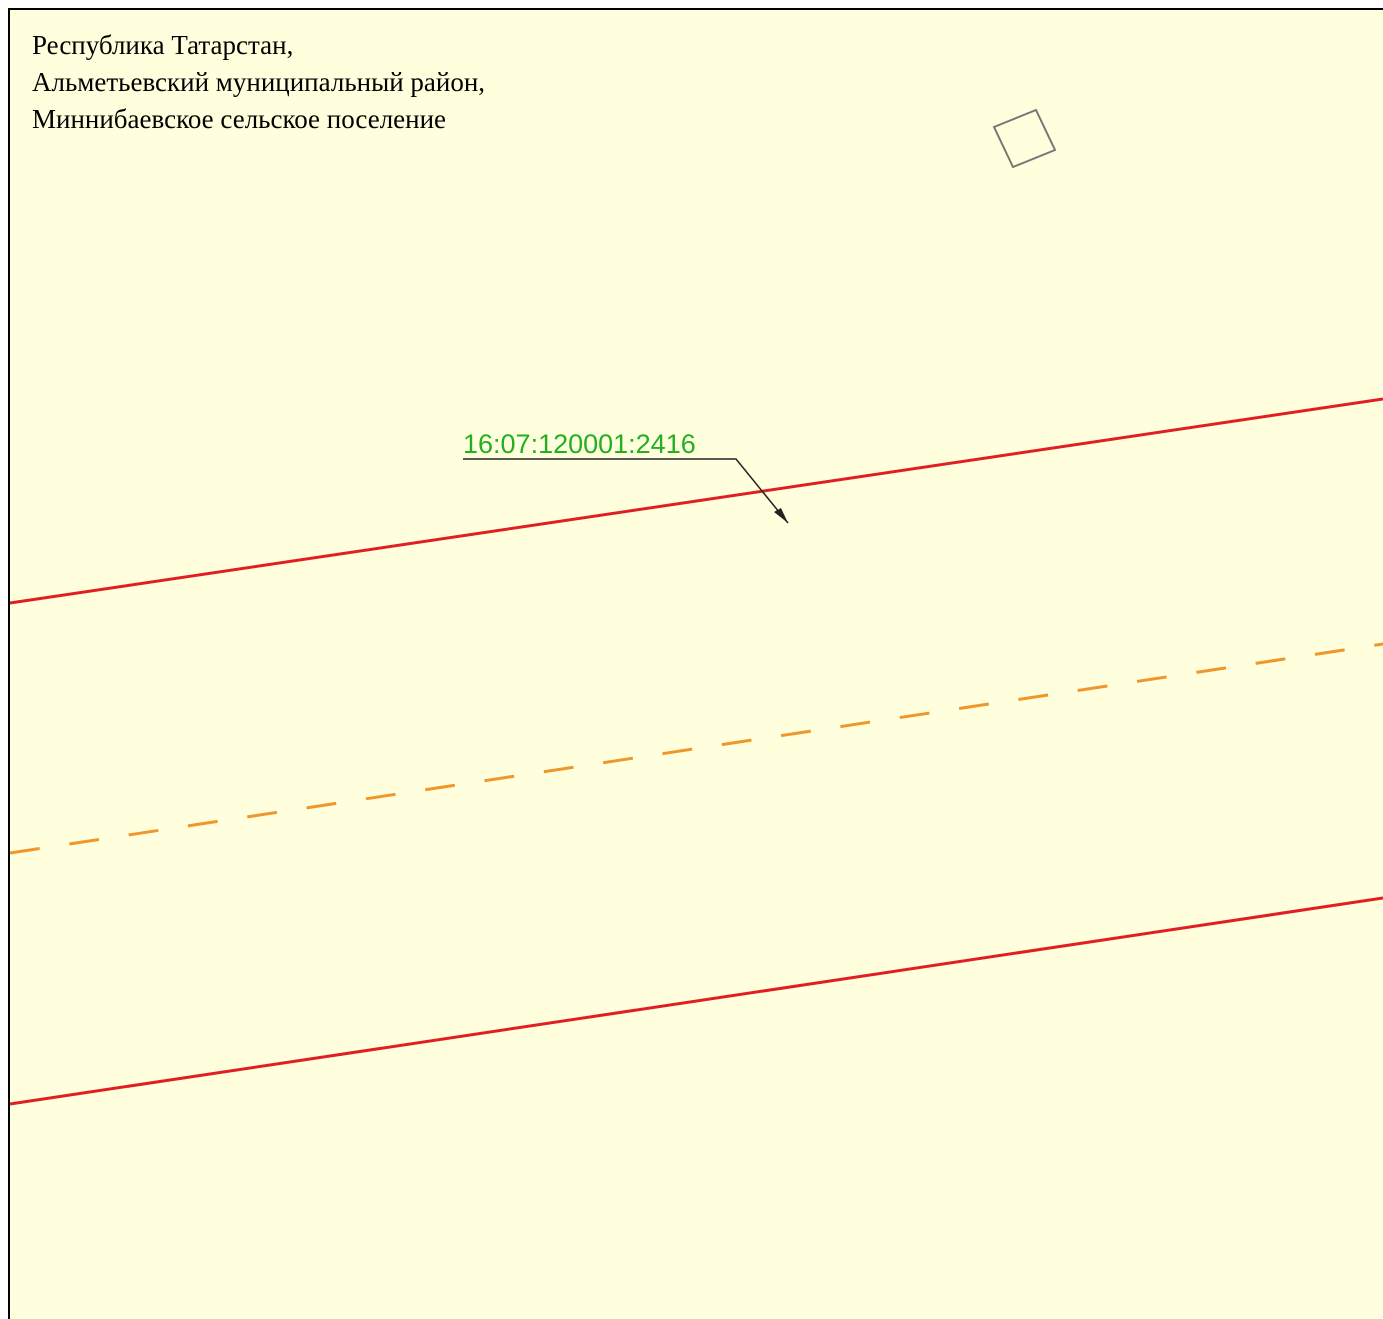  Describe the element at coordinates (781, 515) in the screenshot. I see `leader-arrow` at that location.